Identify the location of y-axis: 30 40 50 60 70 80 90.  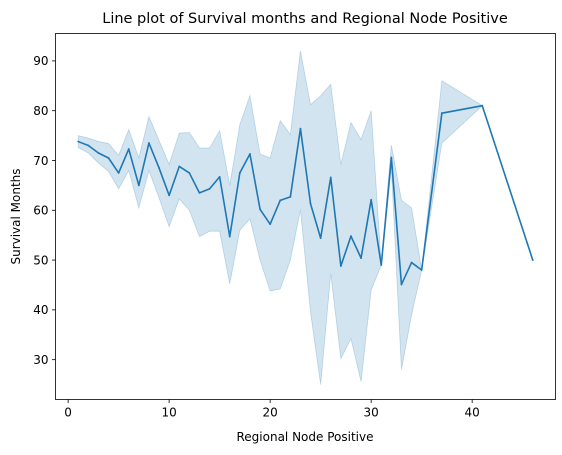
(44, 210).